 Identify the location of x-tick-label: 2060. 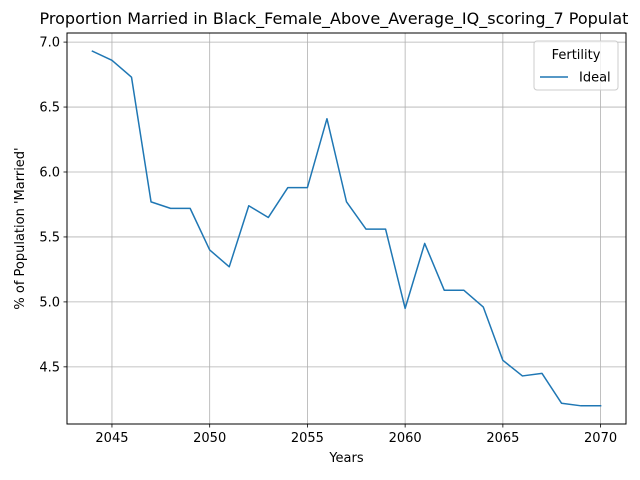
(405, 438).